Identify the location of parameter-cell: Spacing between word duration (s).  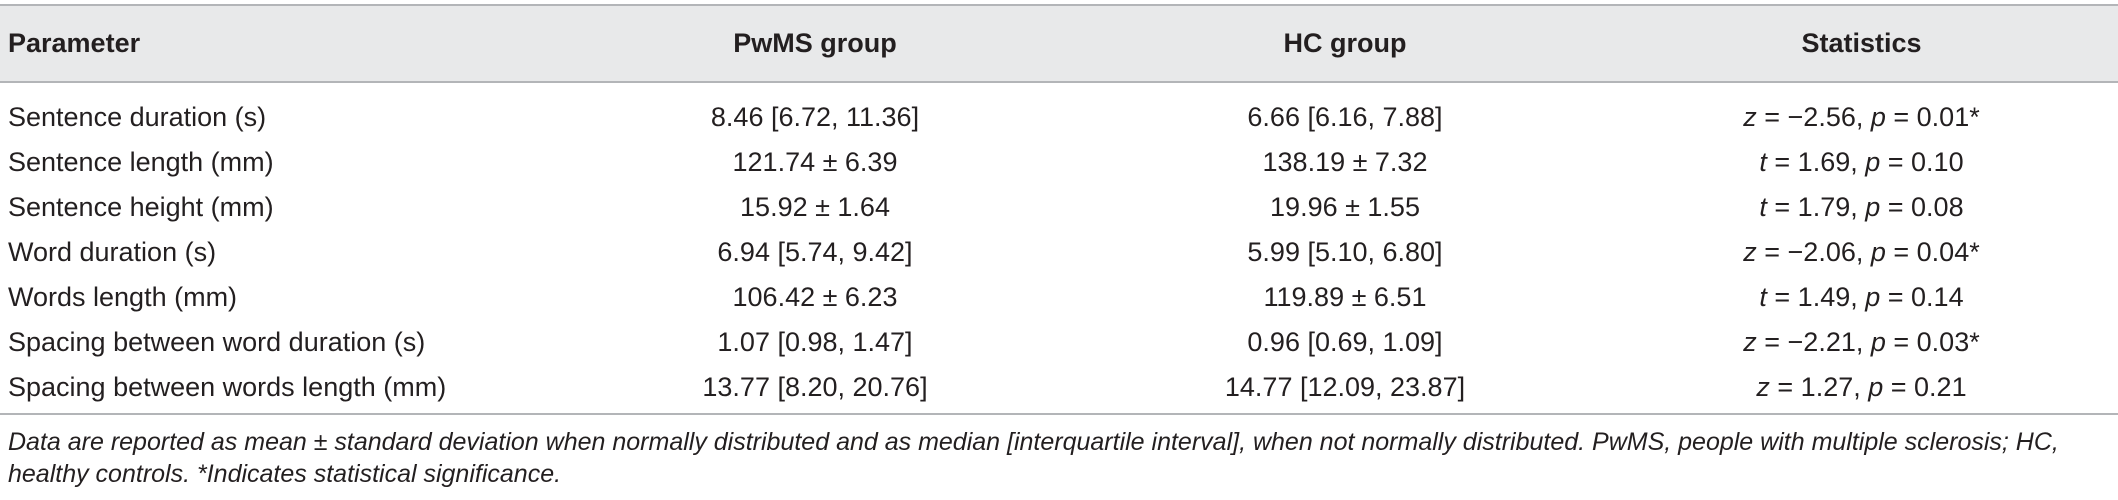
(217, 342).